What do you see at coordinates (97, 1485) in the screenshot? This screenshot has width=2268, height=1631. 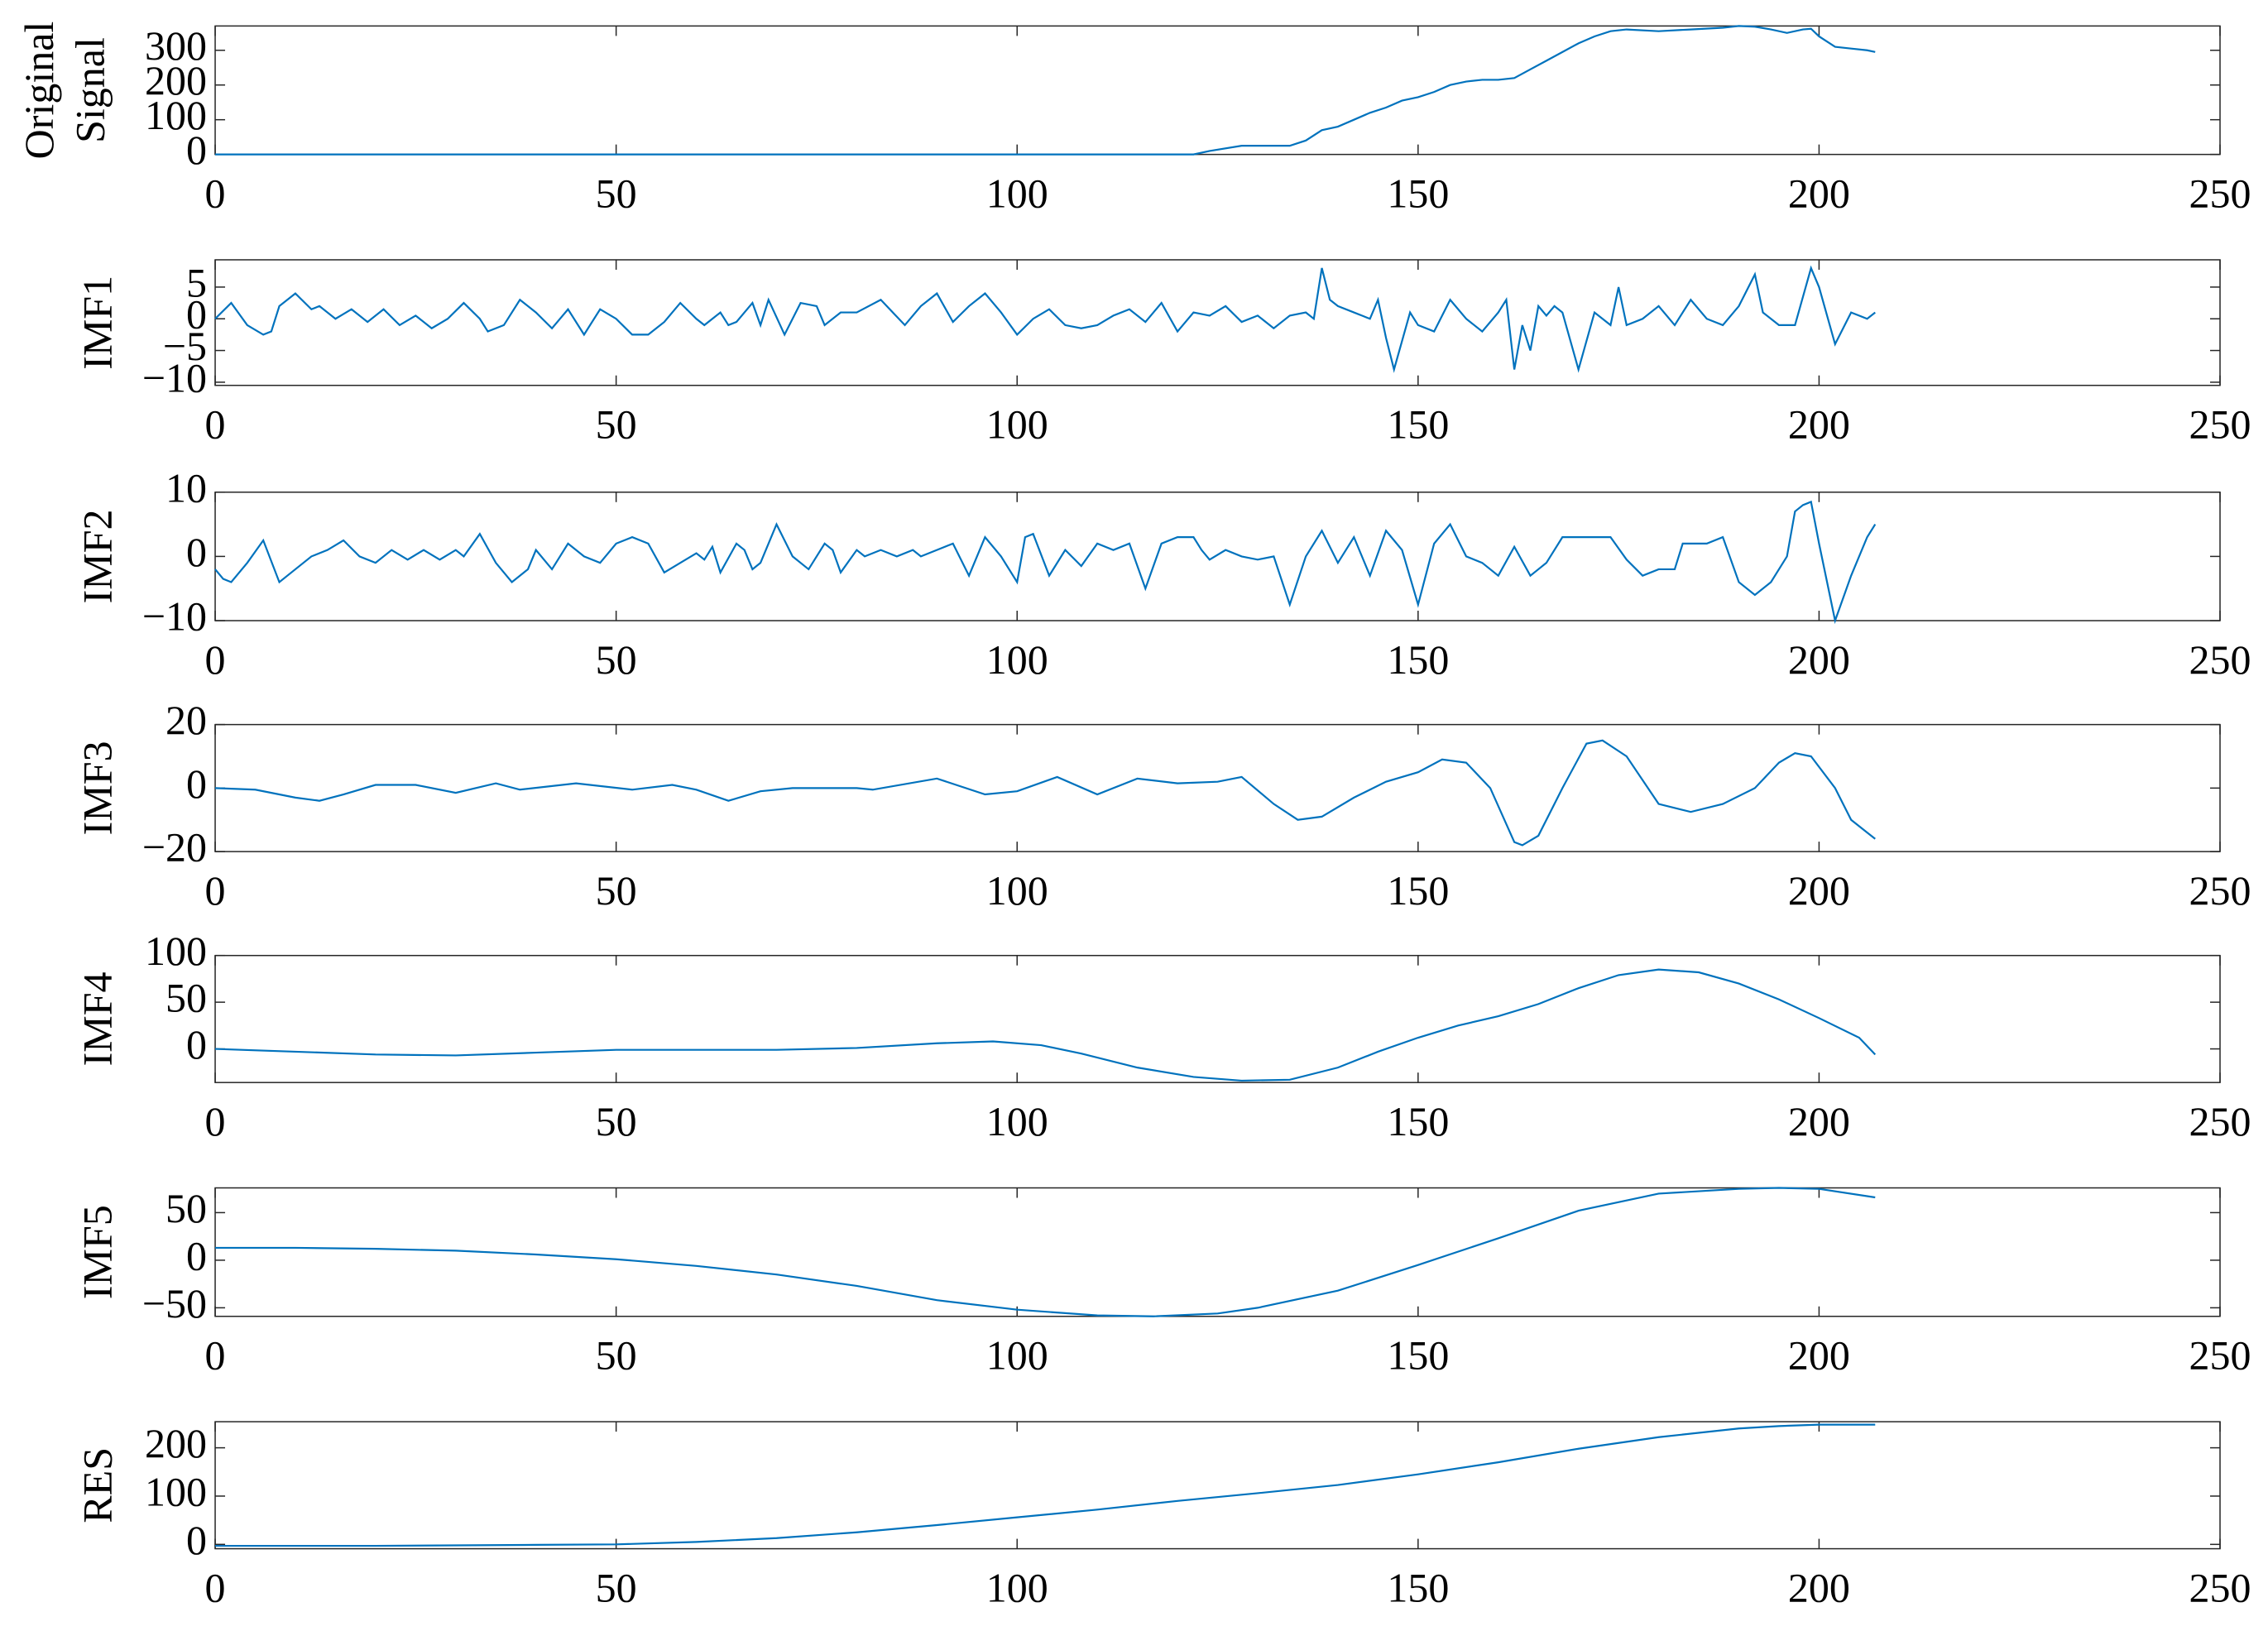 I see `y-axis-label: RES` at bounding box center [97, 1485].